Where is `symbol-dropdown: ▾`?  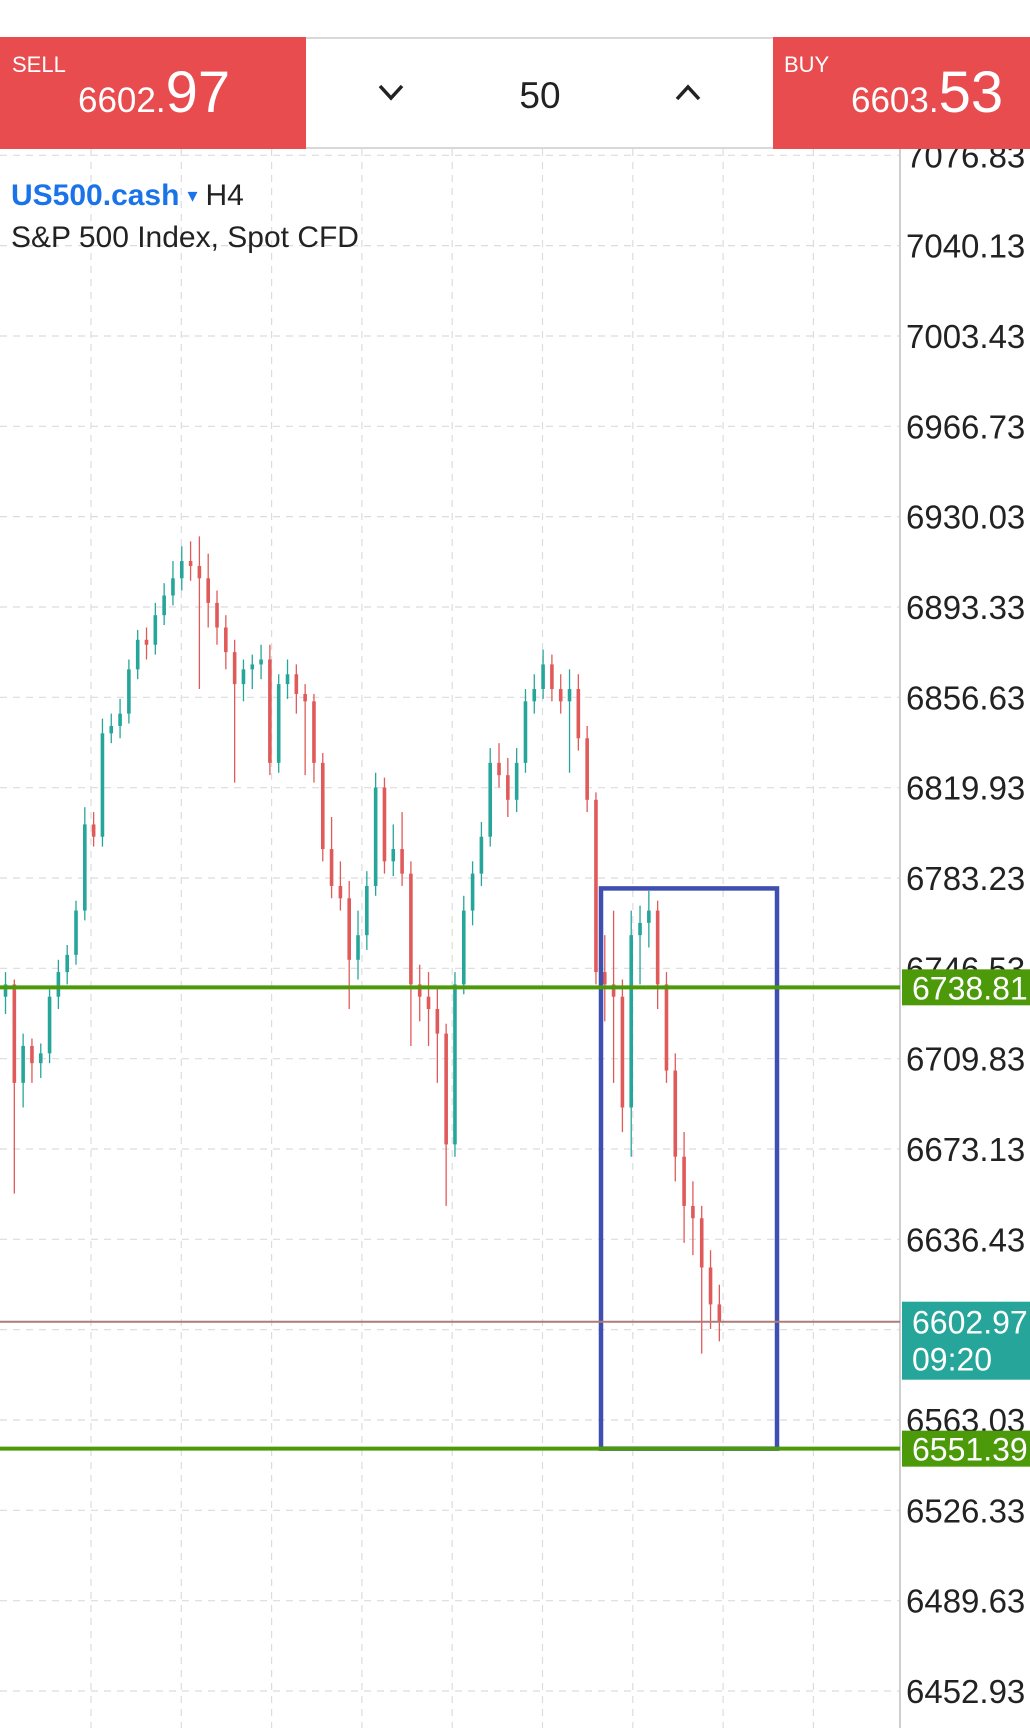 symbol-dropdown: ▾ is located at coordinates (192, 196).